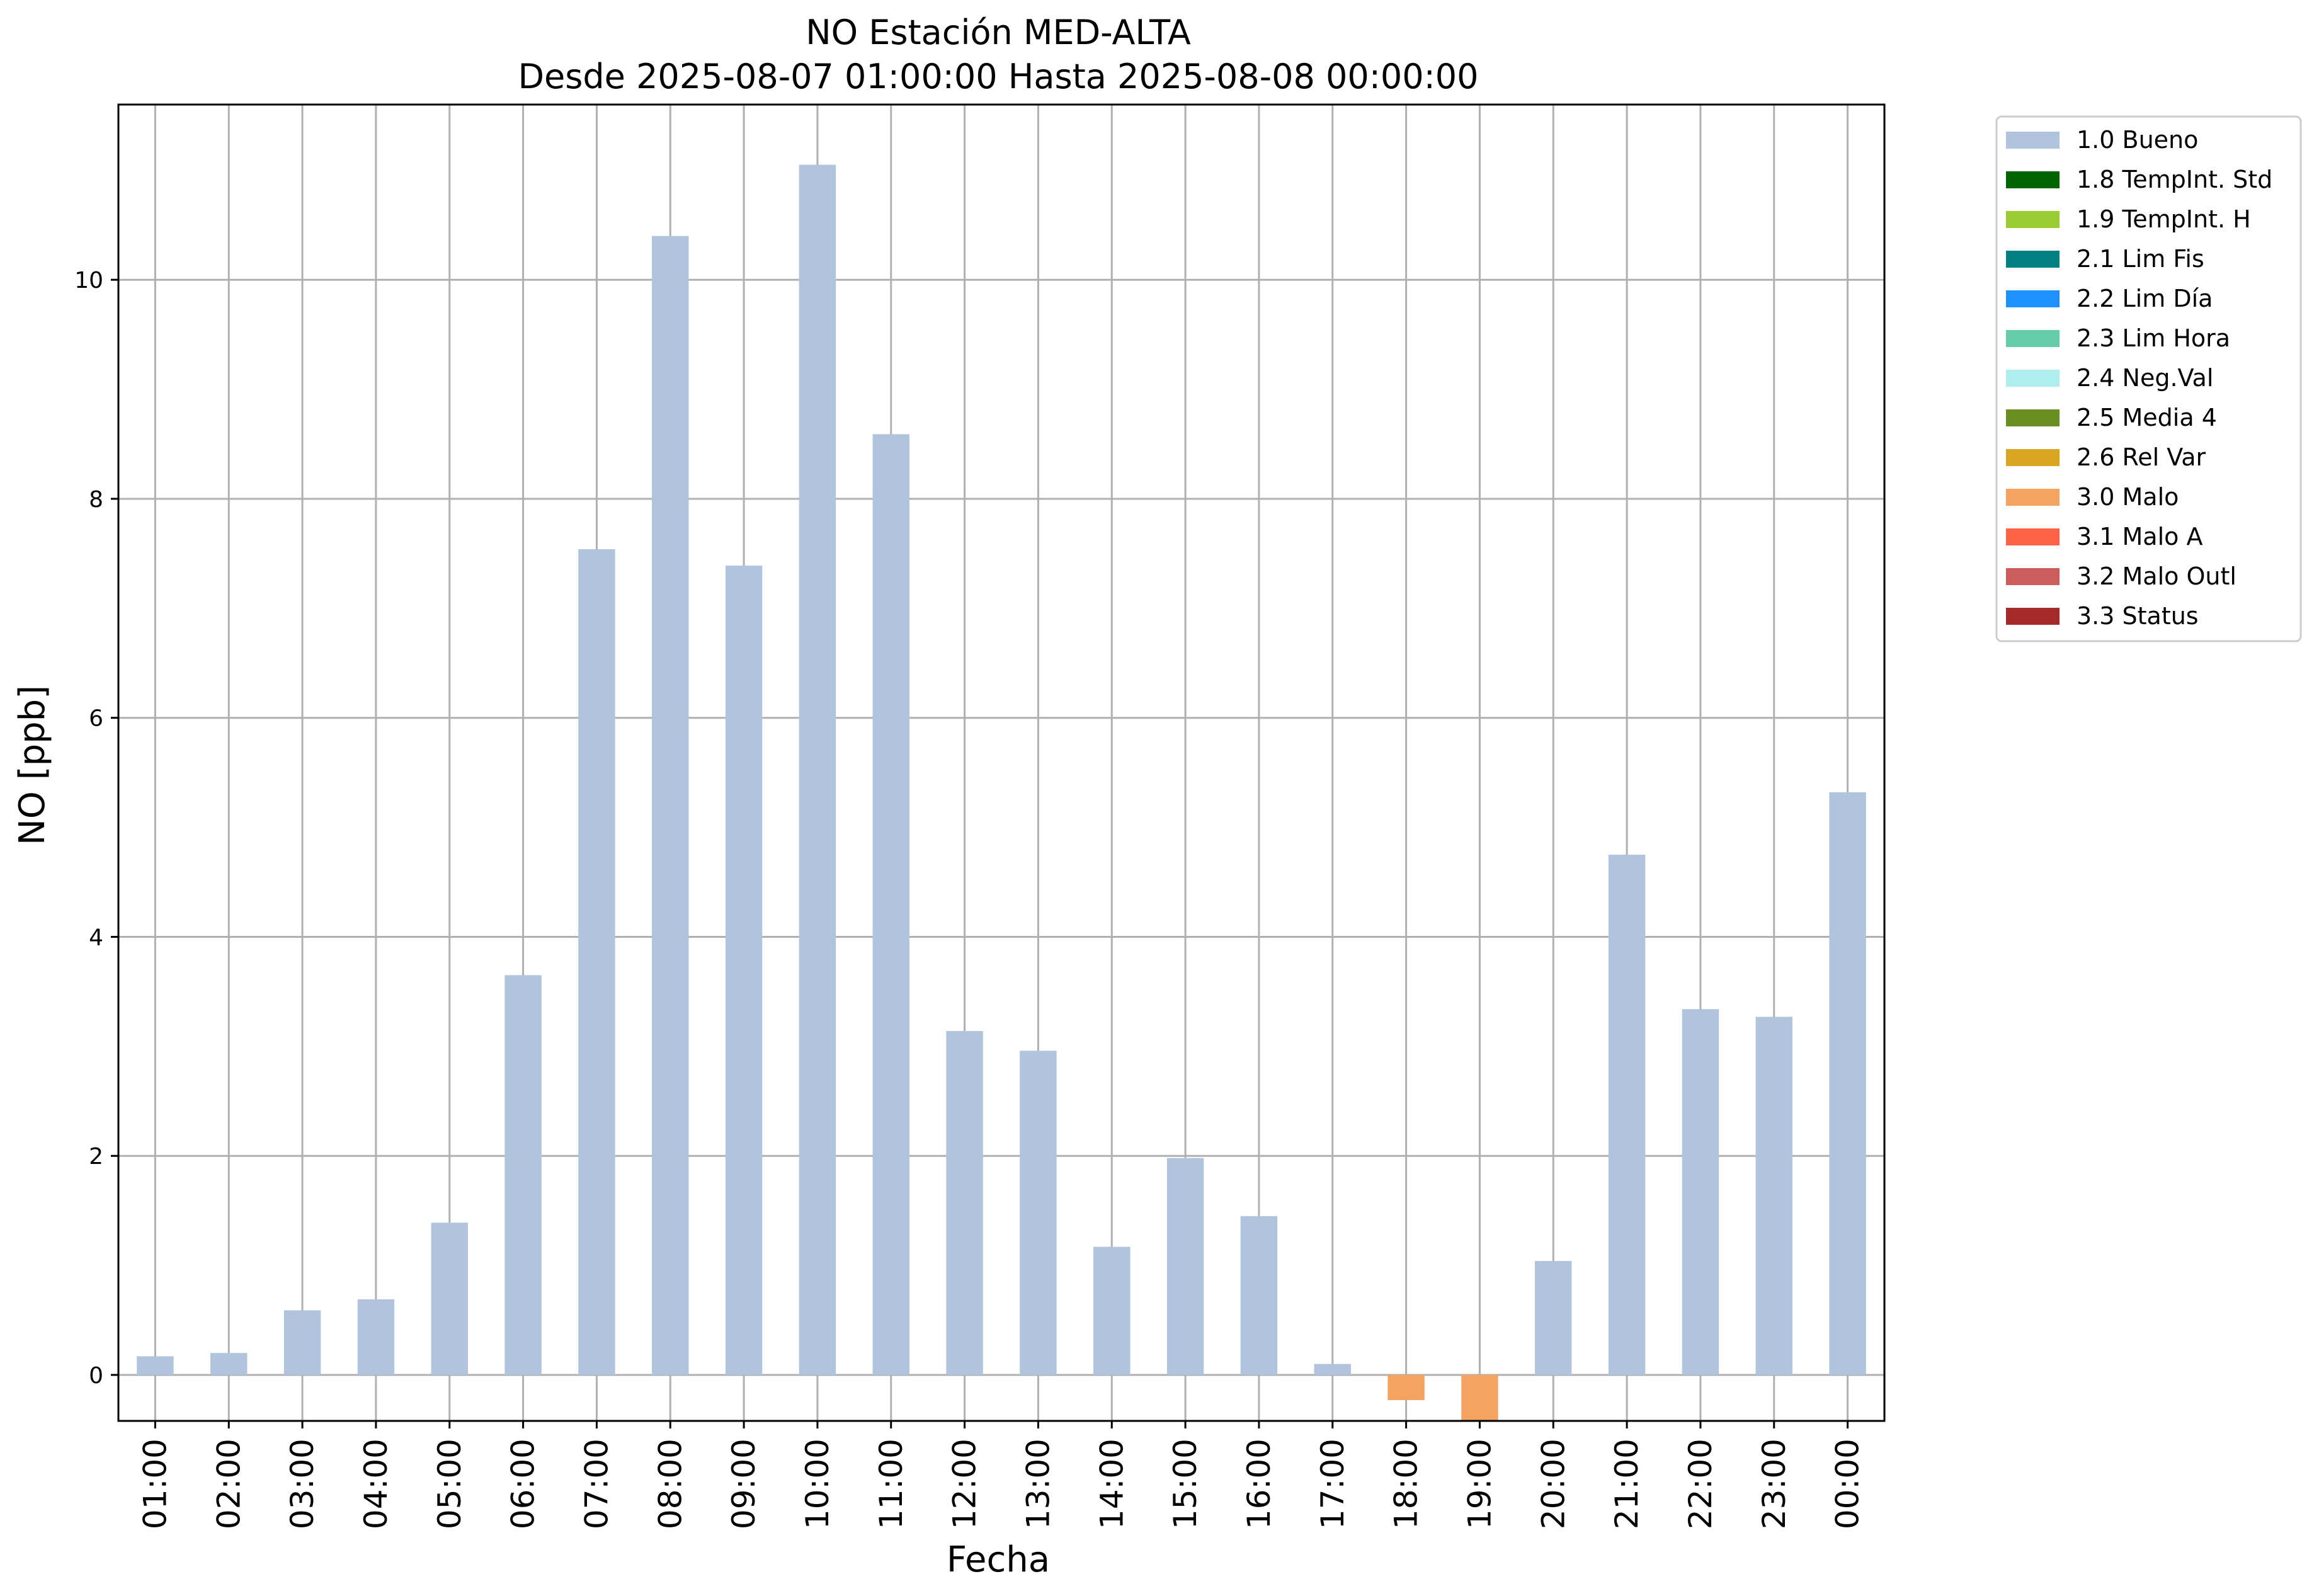  I want to click on legend-item-label: 1.8 TempInt. Std, so click(2174, 179).